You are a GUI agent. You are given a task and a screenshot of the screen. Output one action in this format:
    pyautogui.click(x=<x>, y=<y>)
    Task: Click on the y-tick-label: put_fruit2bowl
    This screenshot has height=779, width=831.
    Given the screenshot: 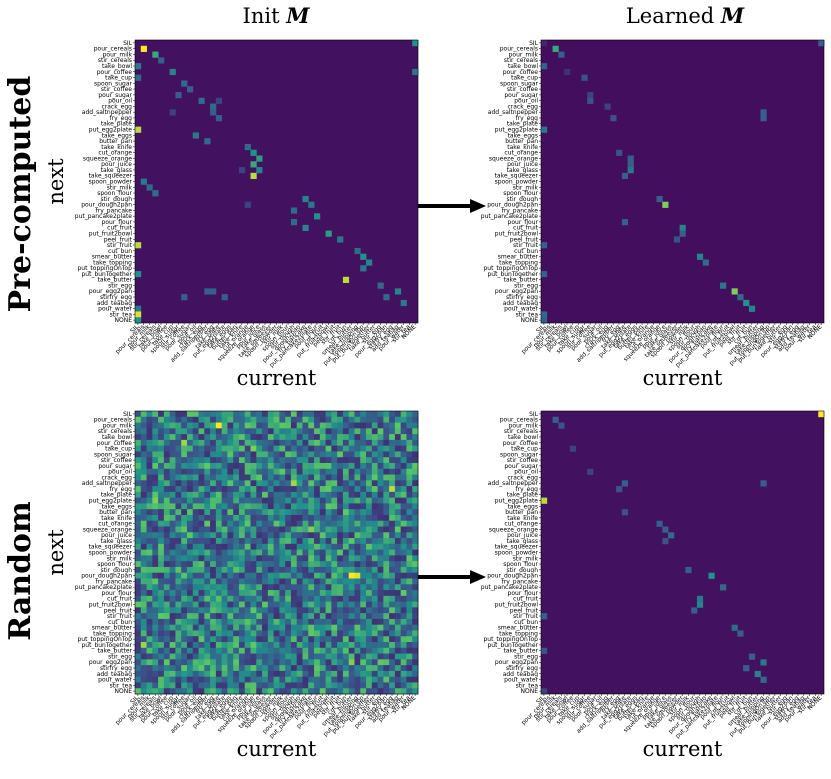 What is the action you would take?
    pyautogui.click(x=111, y=604)
    